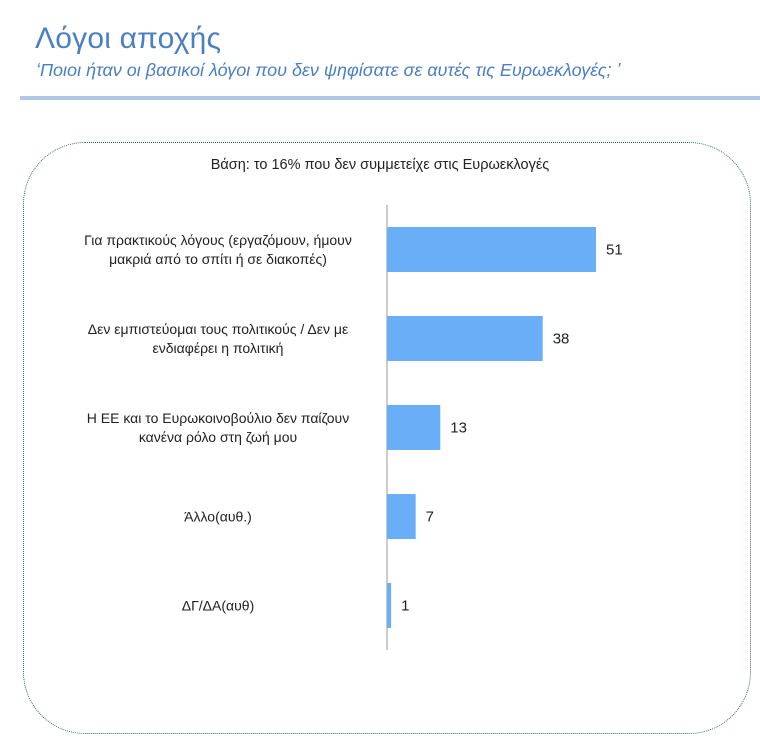  Describe the element at coordinates (561, 339) in the screenshot. I see `data-label: 38` at that location.